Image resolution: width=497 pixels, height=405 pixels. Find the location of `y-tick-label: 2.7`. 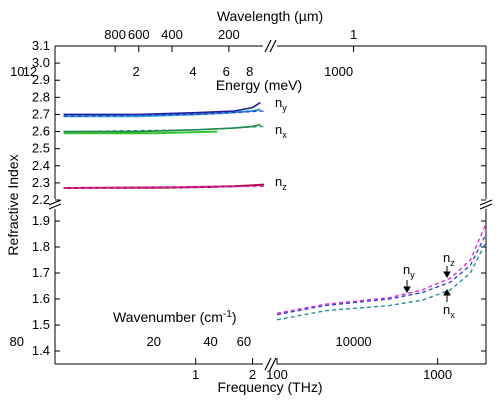

y-tick-label: 2.7 is located at coordinates (41, 113).